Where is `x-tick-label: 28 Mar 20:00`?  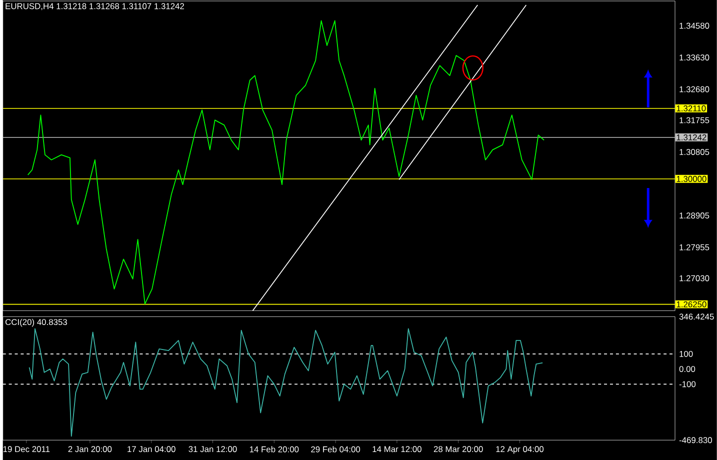 x-tick-label: 28 Mar 20:00 is located at coordinates (458, 449).